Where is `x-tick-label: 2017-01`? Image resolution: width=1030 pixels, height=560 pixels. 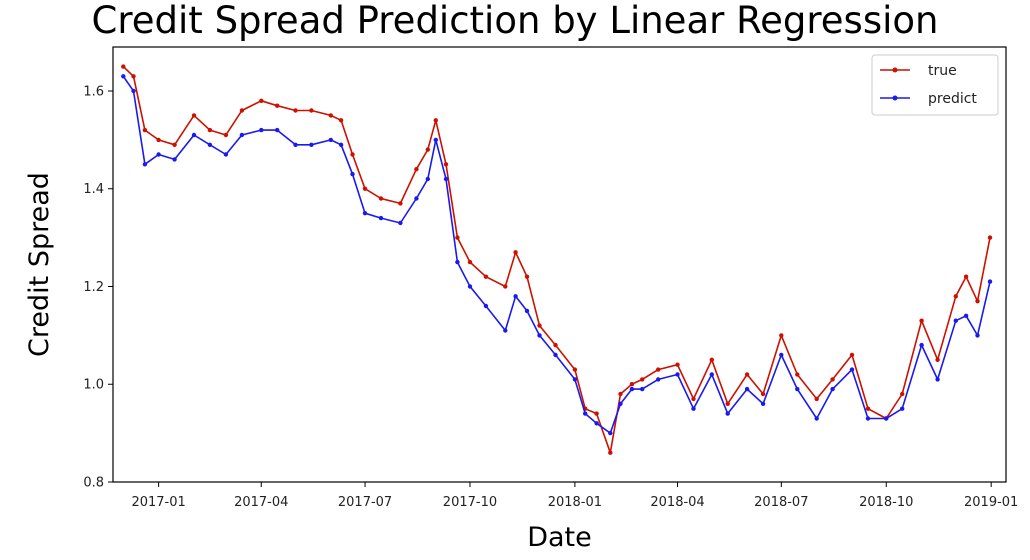 x-tick-label: 2017-01 is located at coordinates (158, 502).